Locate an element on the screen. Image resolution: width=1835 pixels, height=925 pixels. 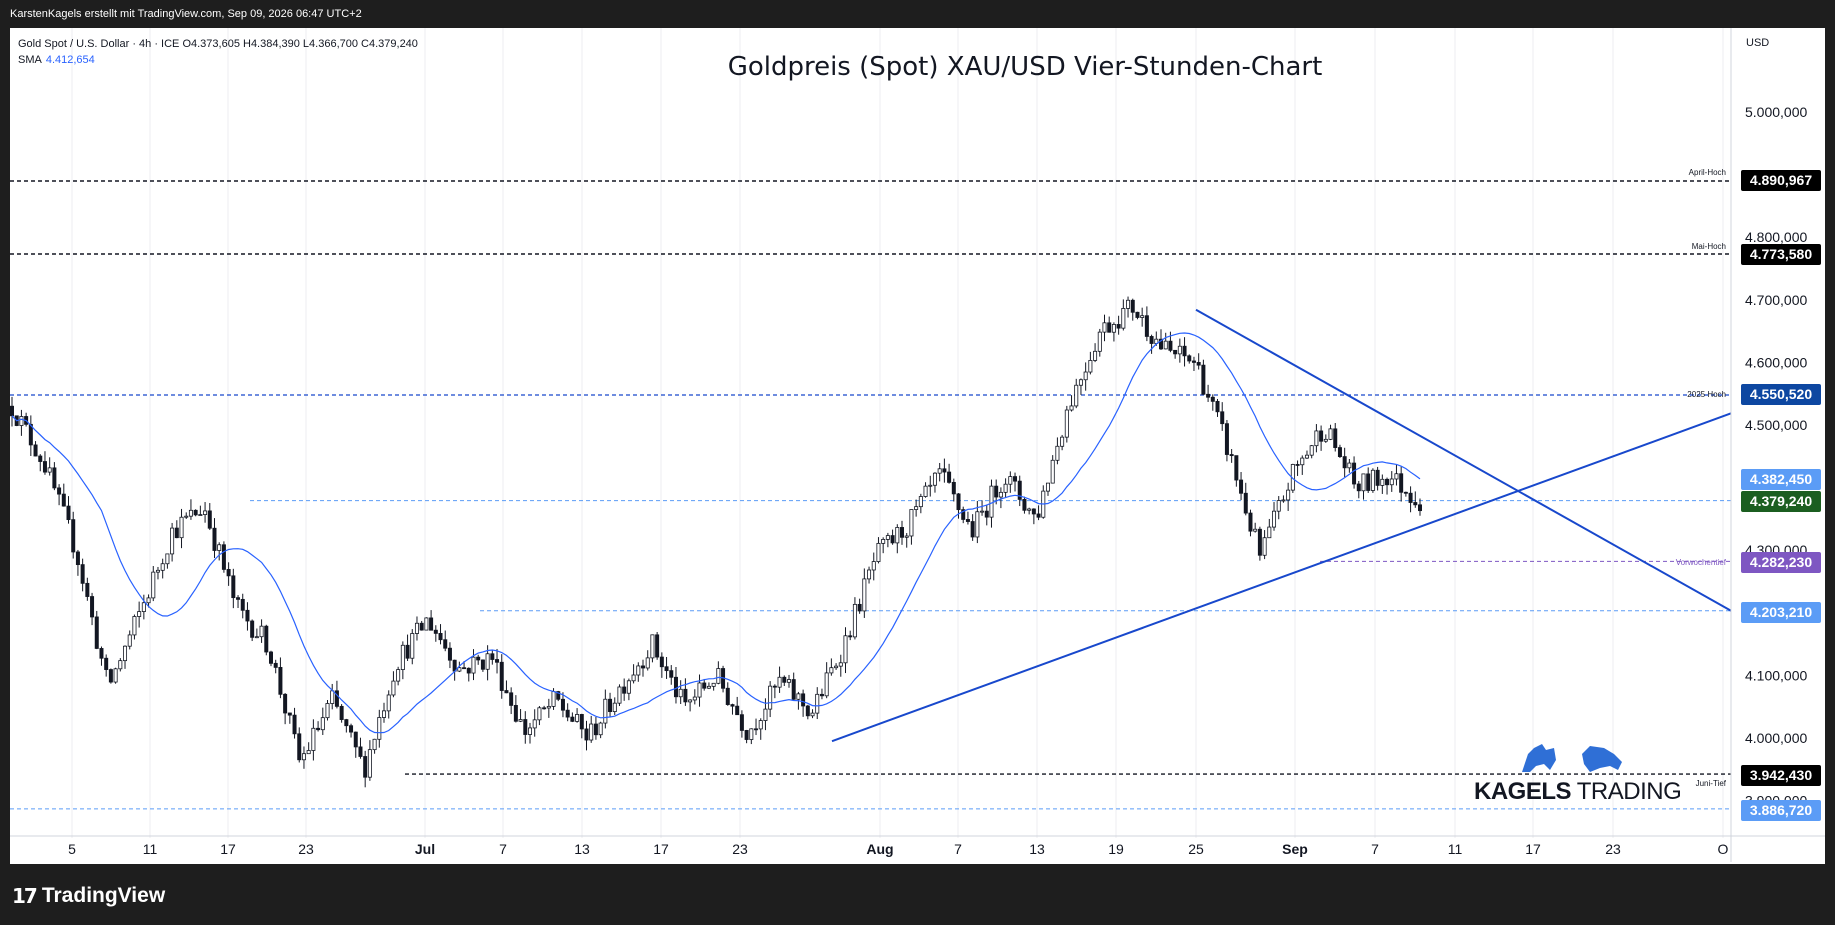
y-tick-label: 5.000,000 is located at coordinates (1776, 112).